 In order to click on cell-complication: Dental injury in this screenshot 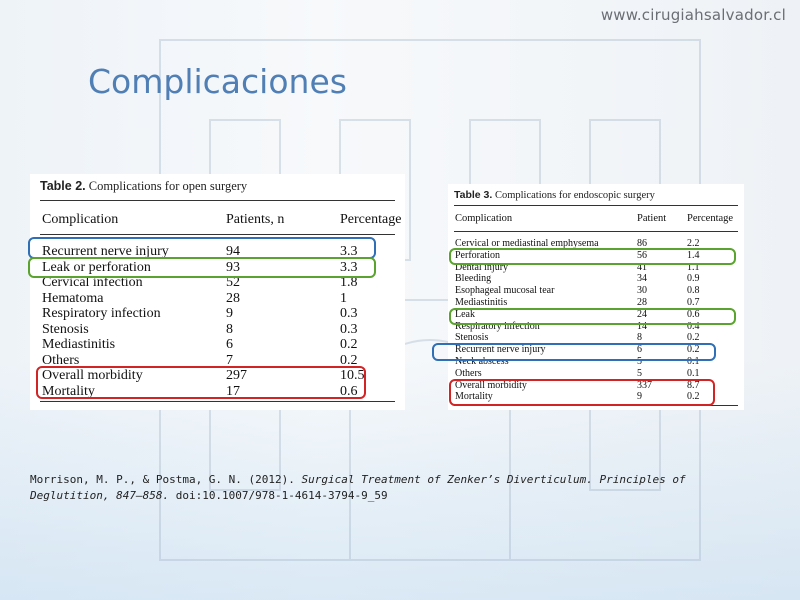, I will do `click(482, 267)`.